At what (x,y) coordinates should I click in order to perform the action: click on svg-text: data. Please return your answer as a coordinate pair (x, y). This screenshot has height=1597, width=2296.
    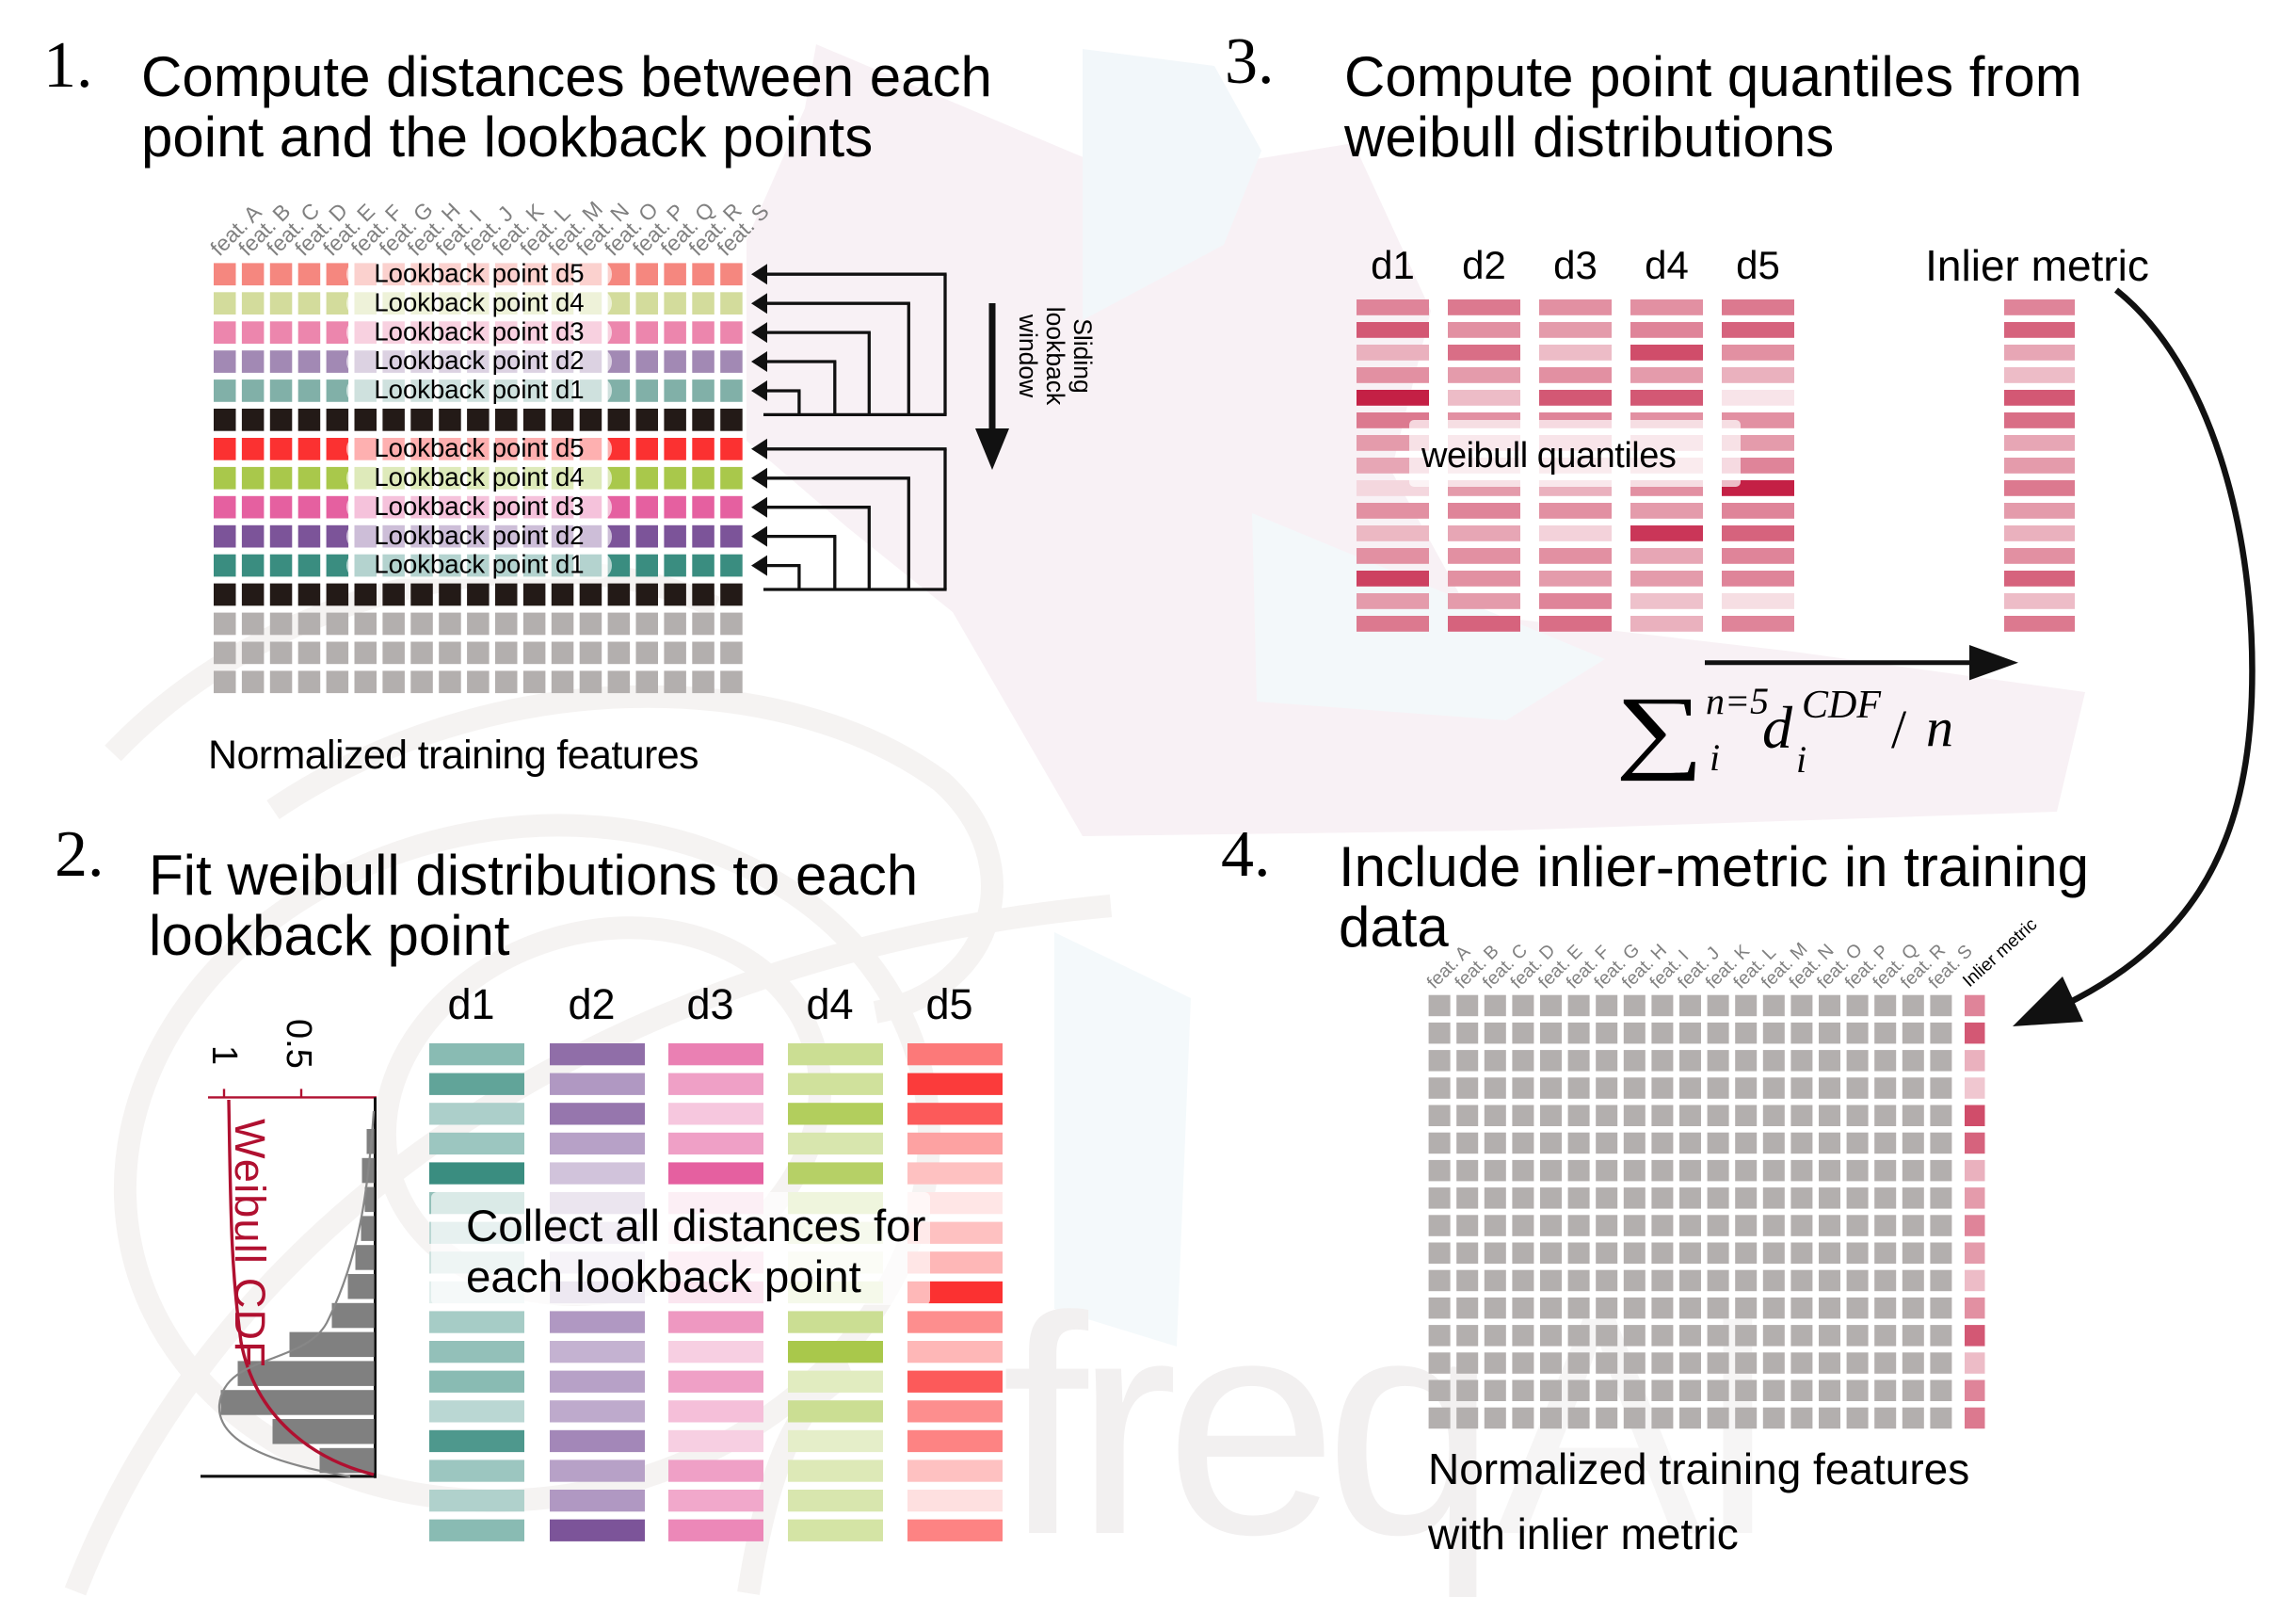
    Looking at the image, I should click on (1394, 927).